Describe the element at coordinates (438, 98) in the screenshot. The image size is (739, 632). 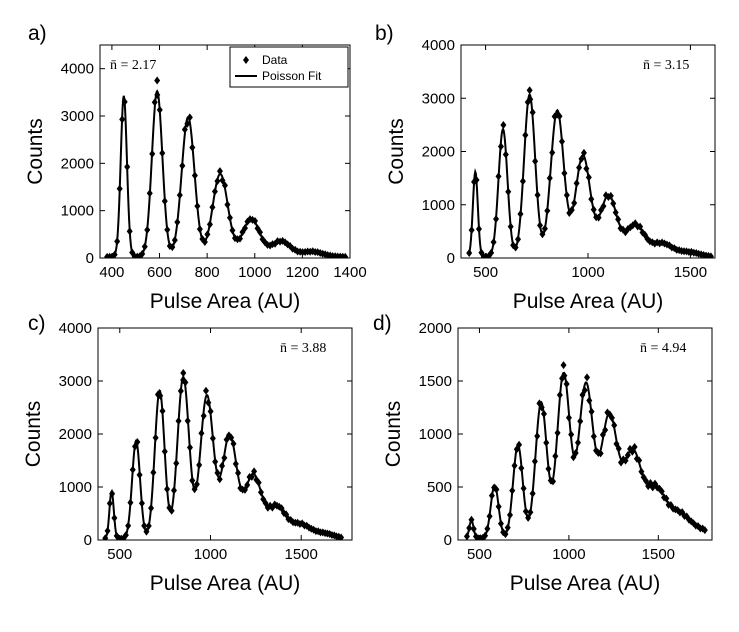
I see `y-tick-label: 3000` at that location.